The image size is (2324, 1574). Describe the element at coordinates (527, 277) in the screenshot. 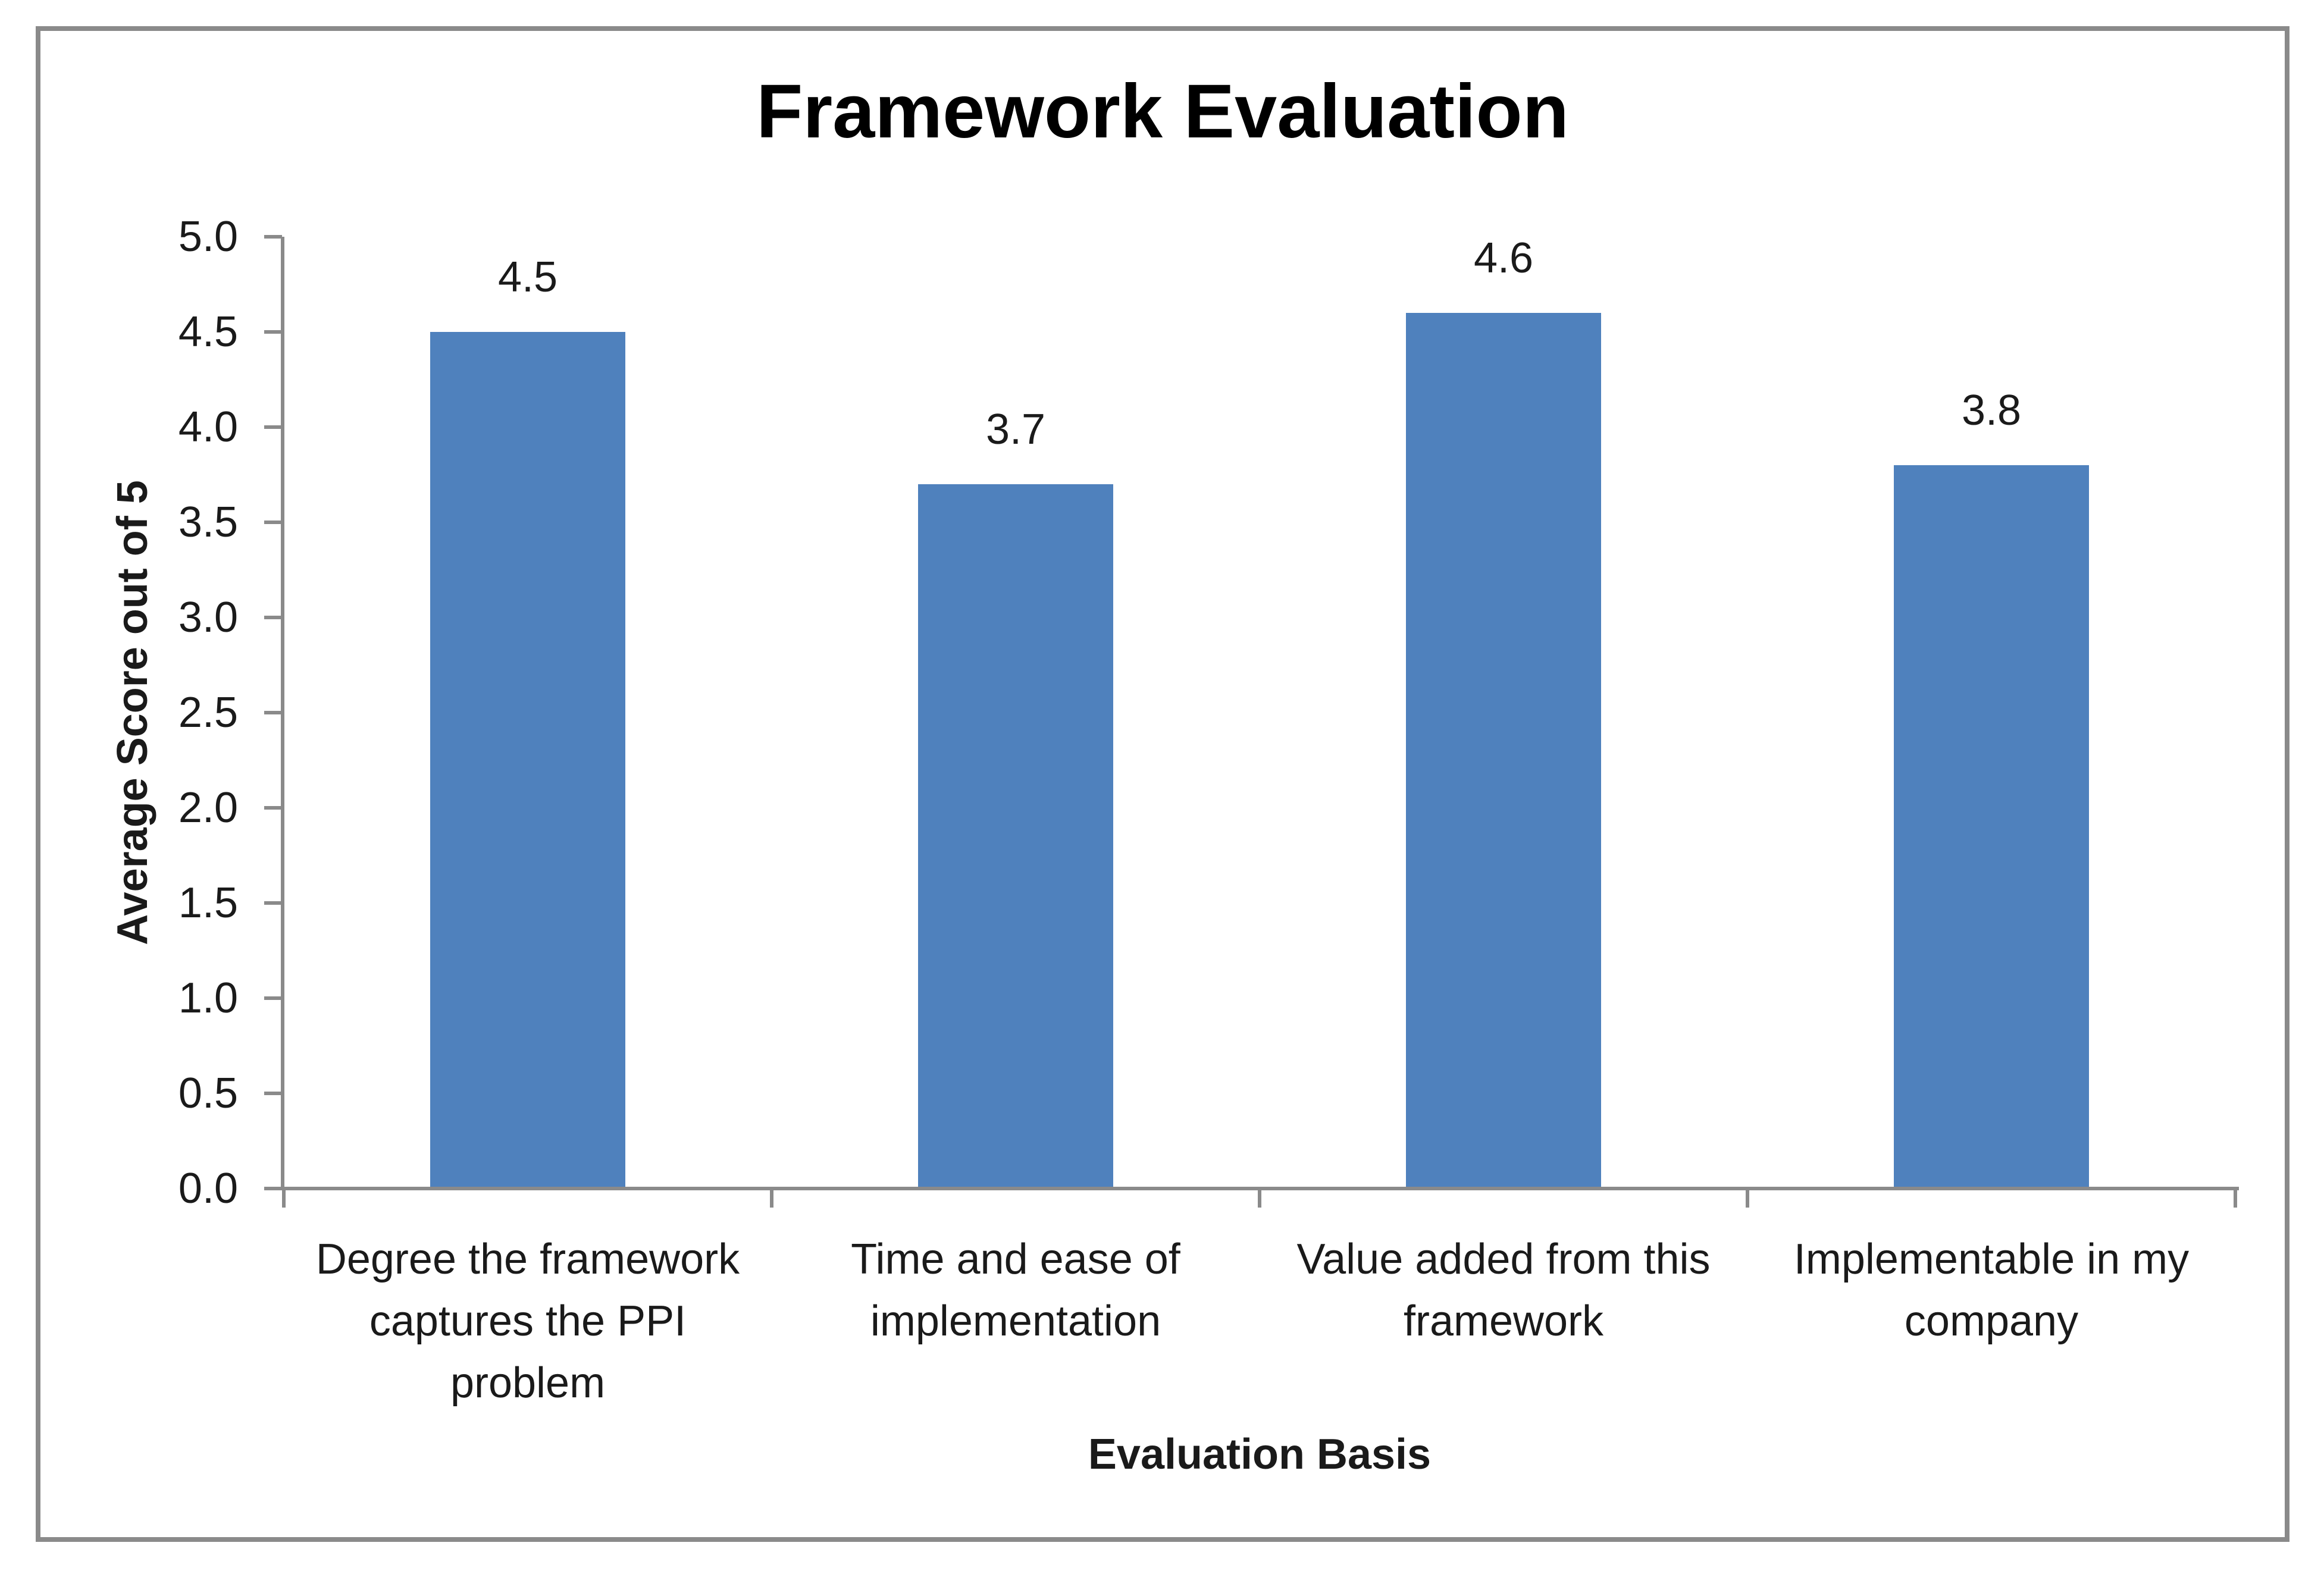

I see `data-label: 4.5` at that location.